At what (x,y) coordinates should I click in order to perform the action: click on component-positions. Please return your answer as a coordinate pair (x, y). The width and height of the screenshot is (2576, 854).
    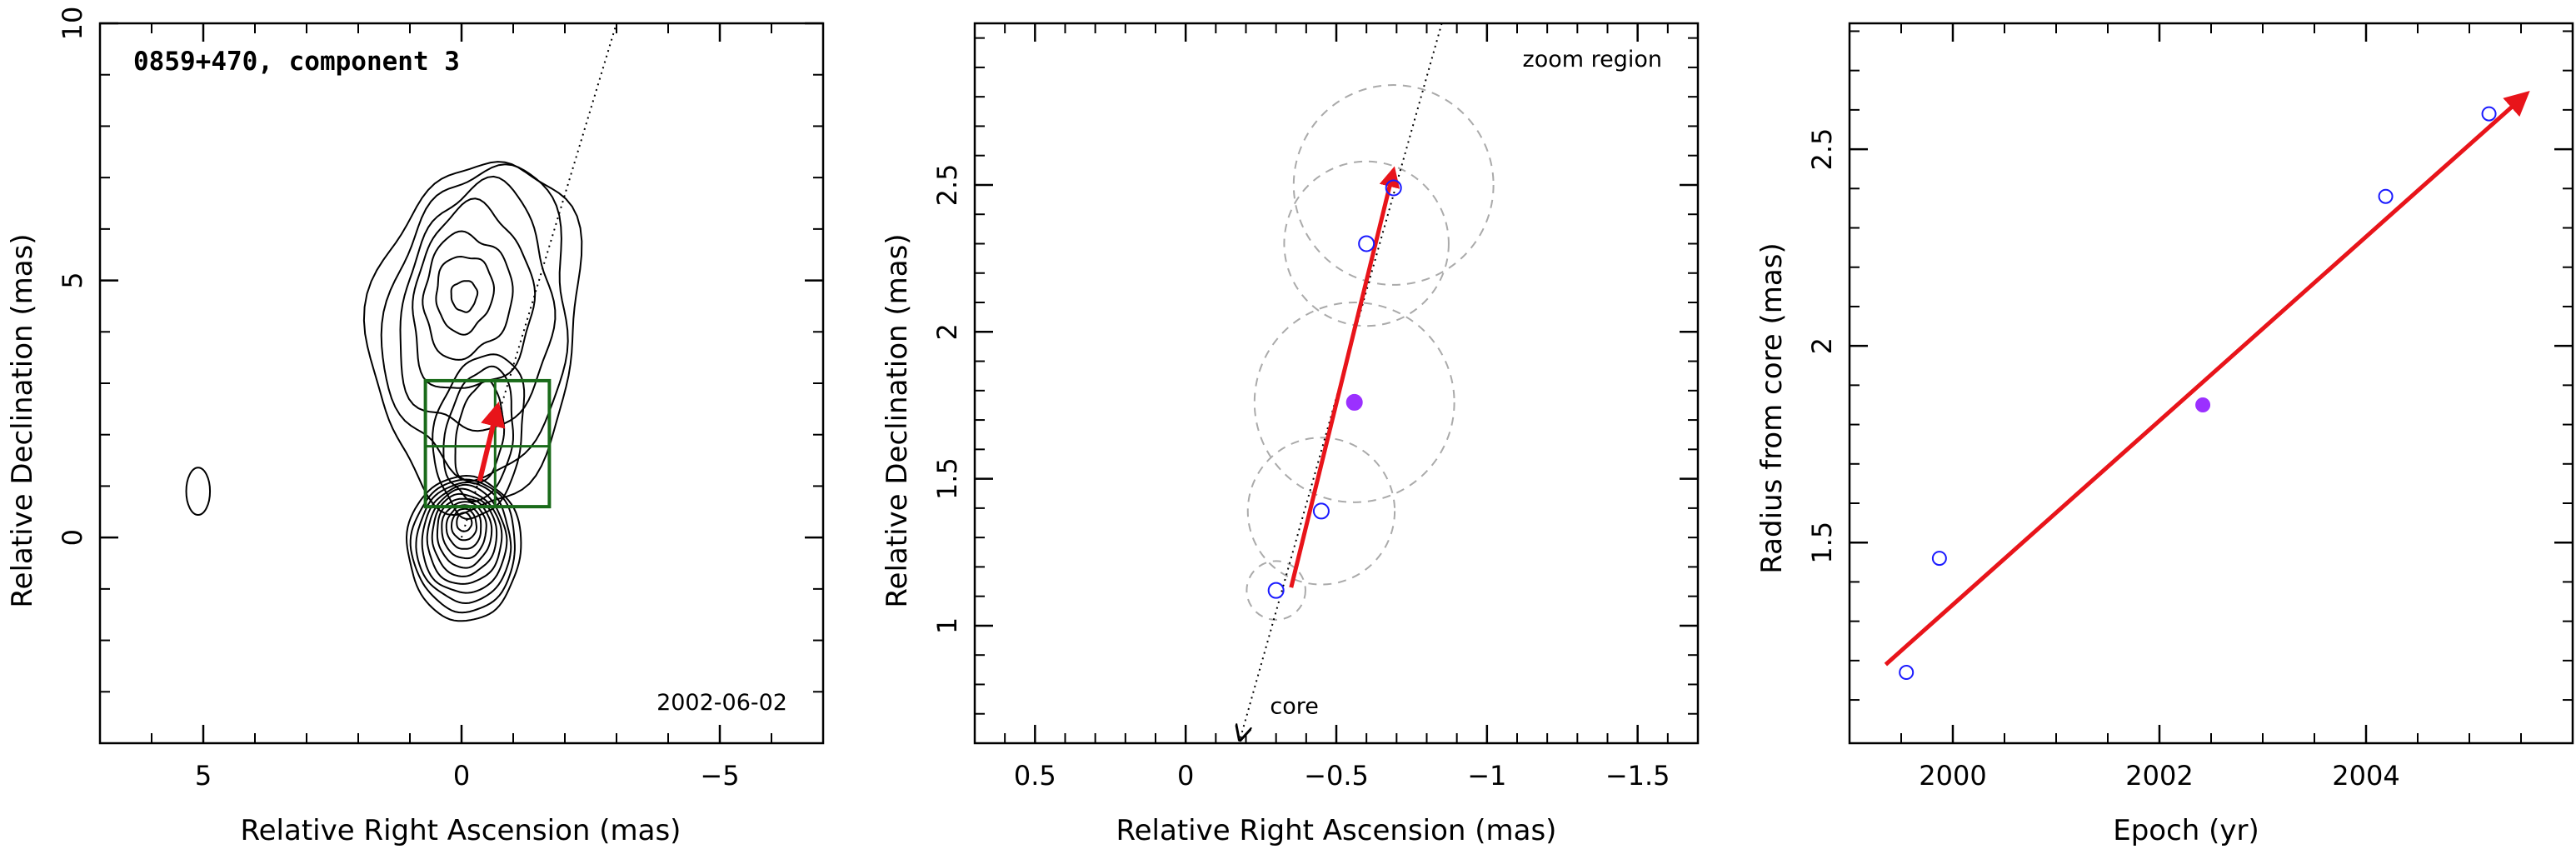
    Looking at the image, I should click on (1334, 389).